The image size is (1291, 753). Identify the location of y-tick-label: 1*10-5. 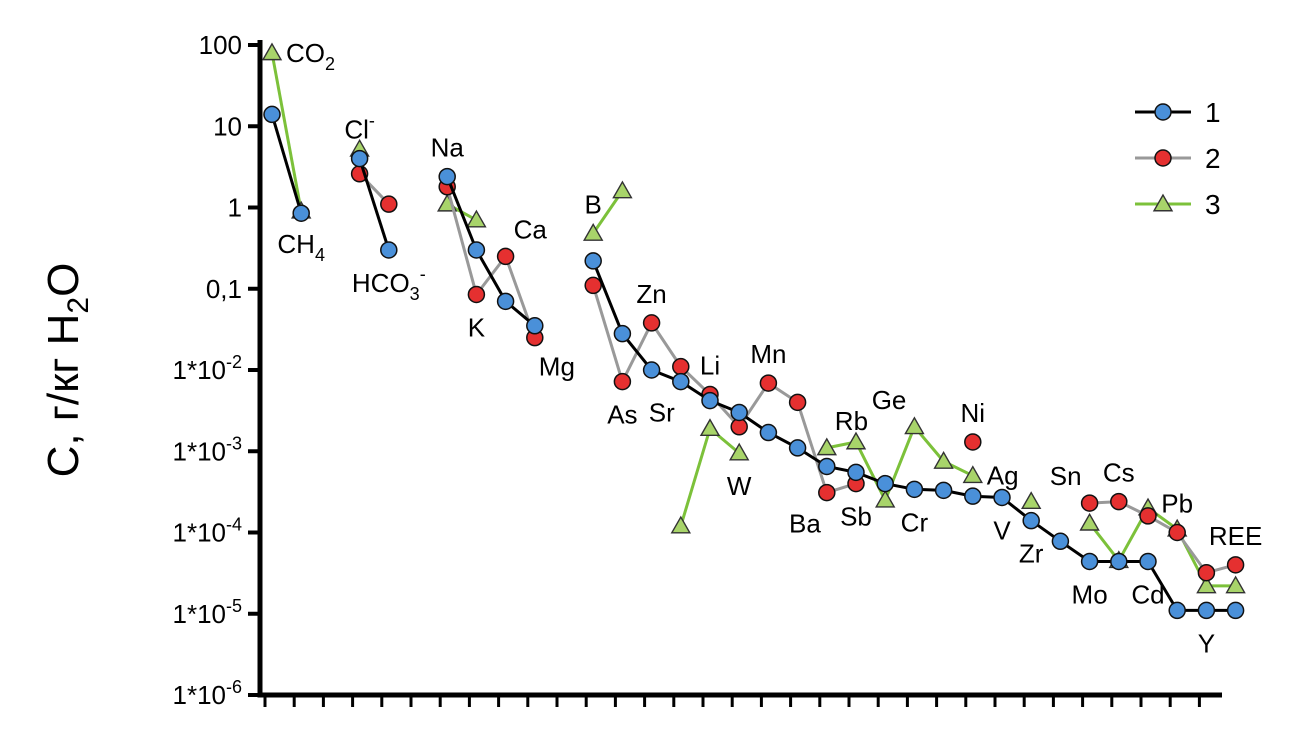
(207, 612).